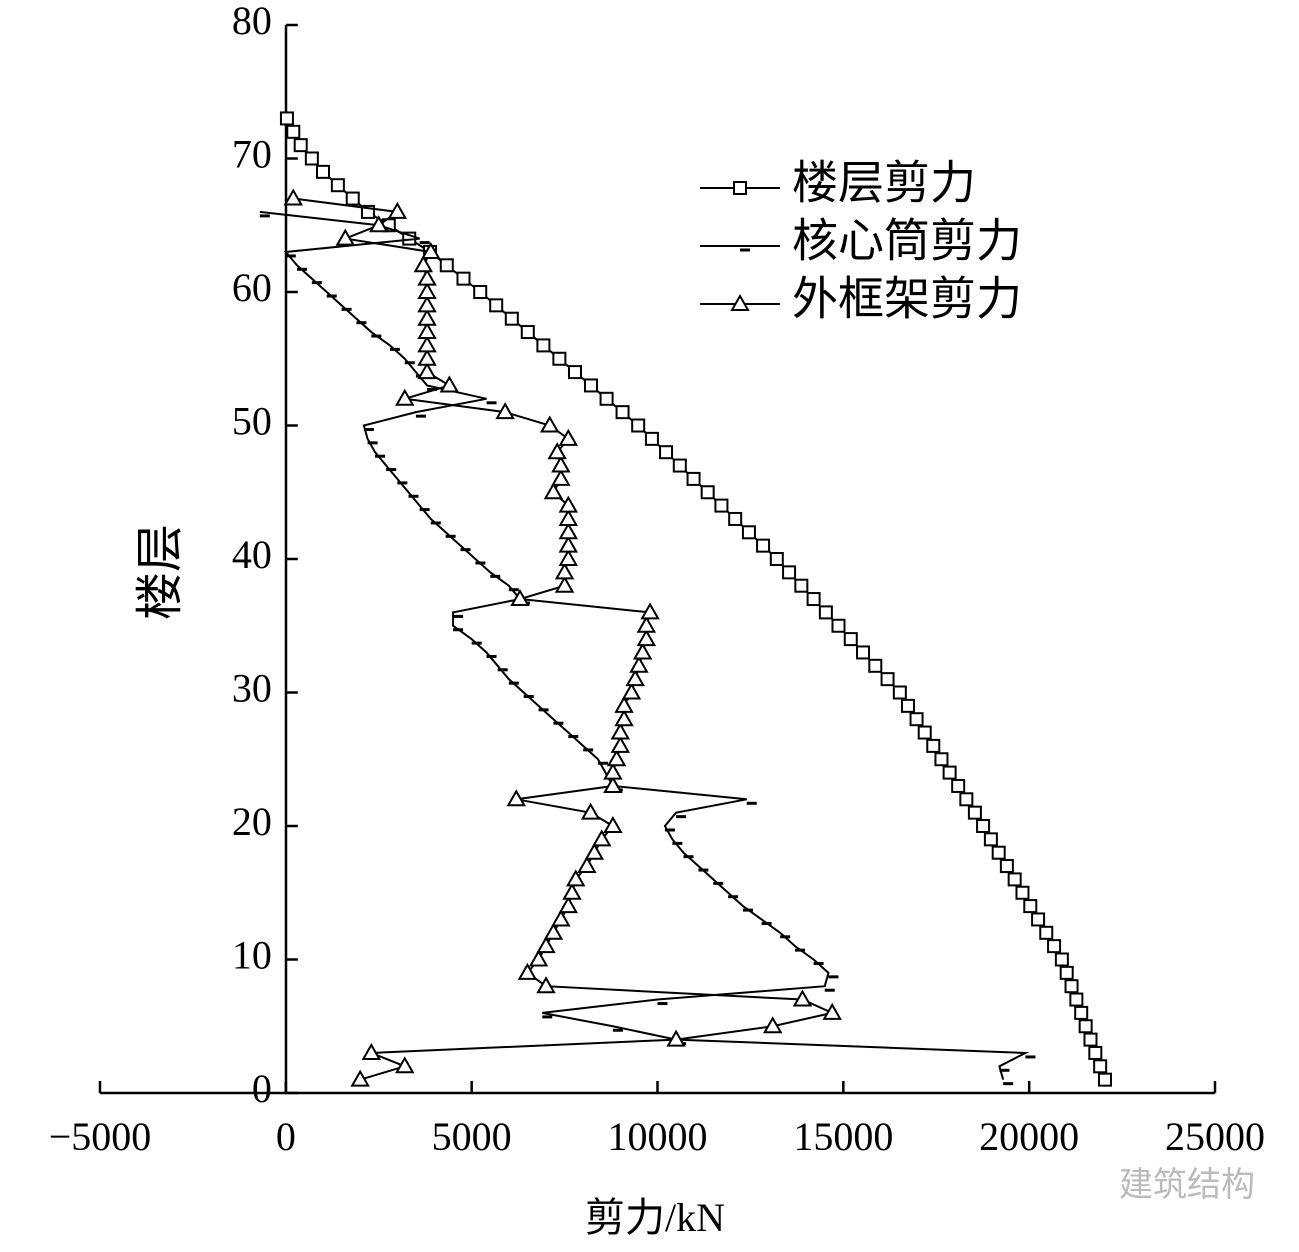  I want to click on y-tick-label: 30, so click(252, 688).